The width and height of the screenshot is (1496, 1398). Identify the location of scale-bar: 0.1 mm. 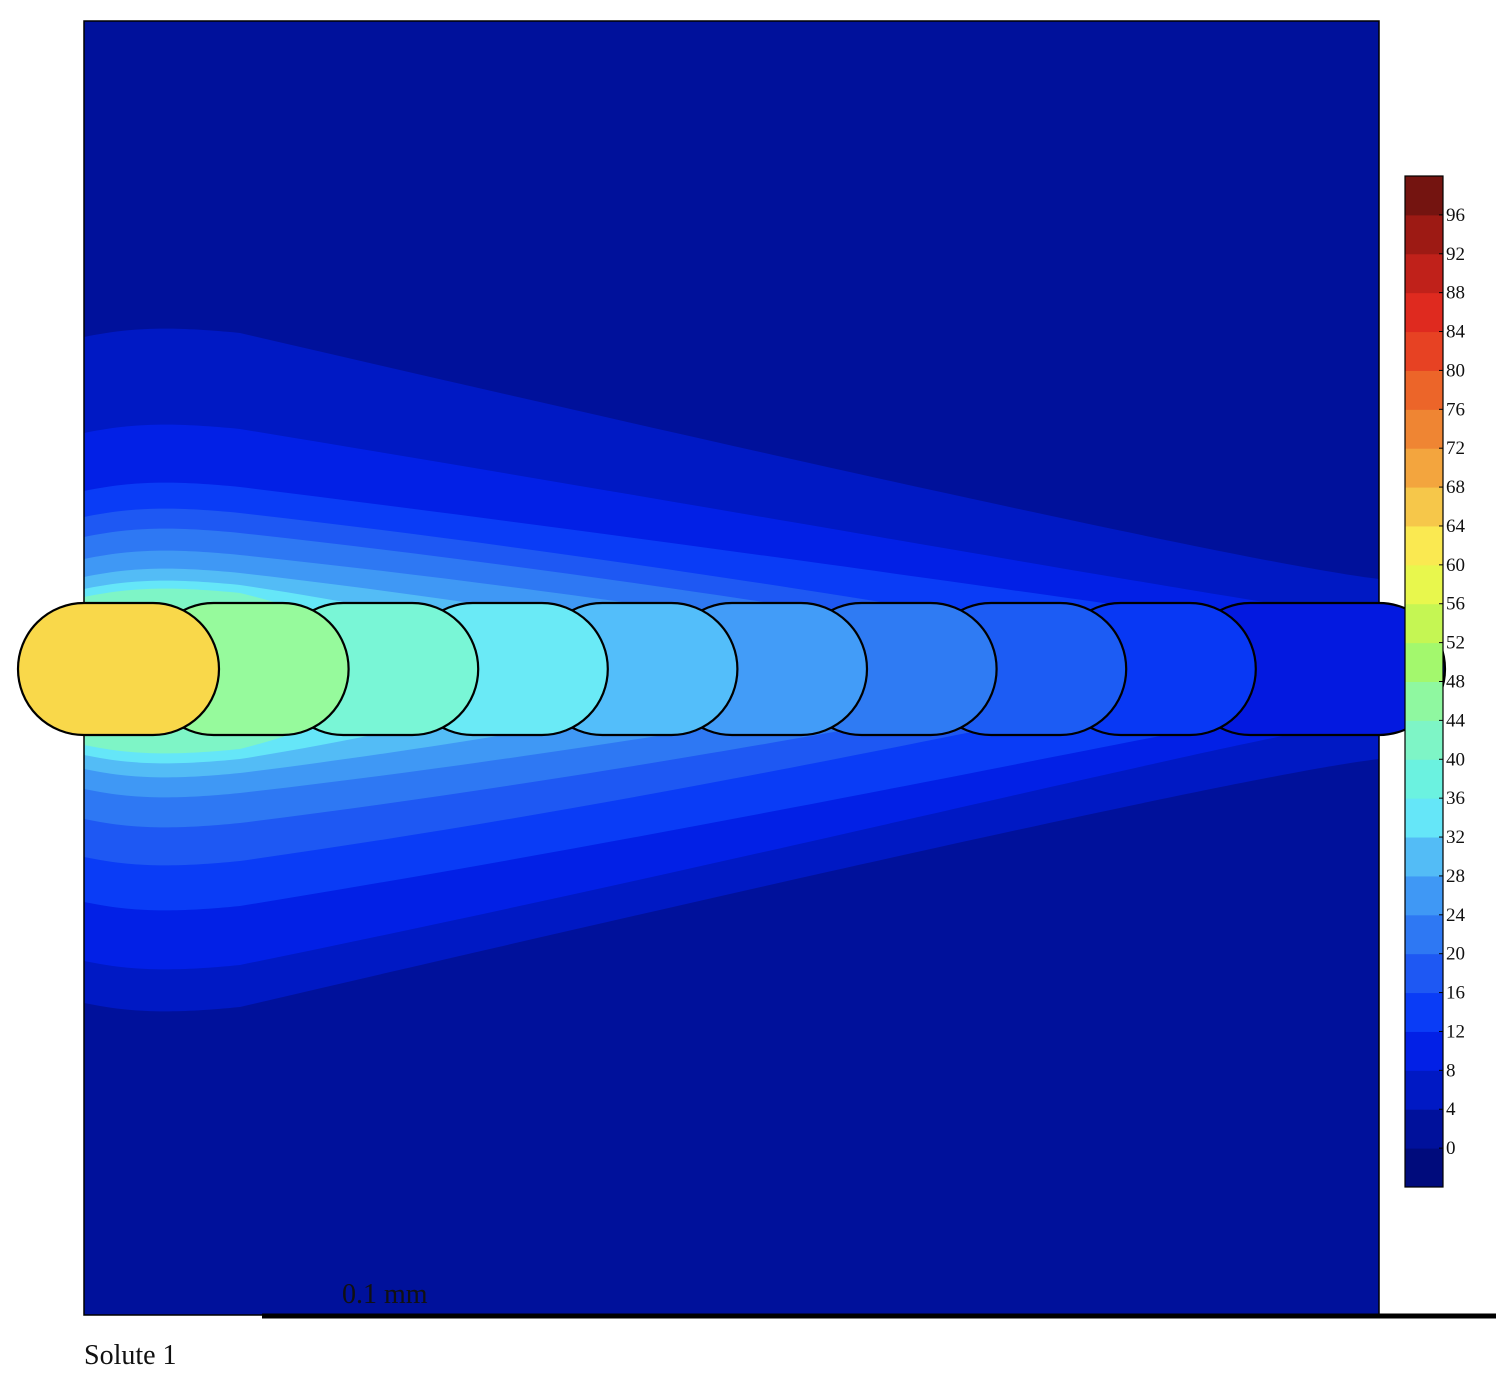
(879, 1299).